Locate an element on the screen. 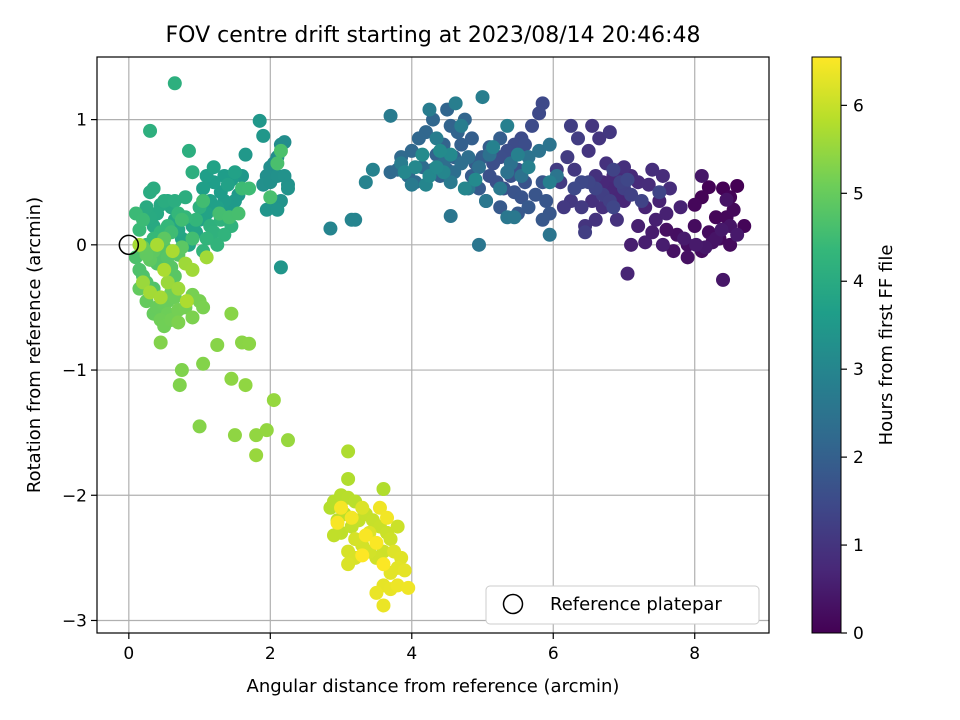 Image resolution: width=960 pixels, height=720 pixels. colorbar-gradient is located at coordinates (826, 345).